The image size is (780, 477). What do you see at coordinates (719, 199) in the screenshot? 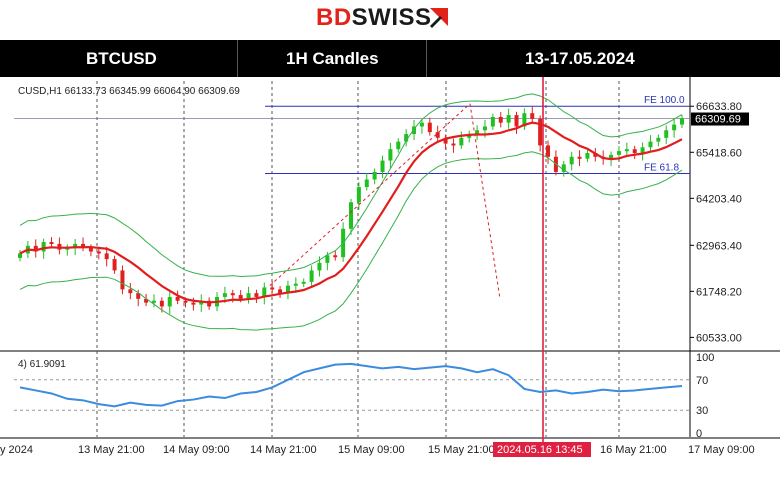
I see `price-tick-label: 64203.40` at bounding box center [719, 199].